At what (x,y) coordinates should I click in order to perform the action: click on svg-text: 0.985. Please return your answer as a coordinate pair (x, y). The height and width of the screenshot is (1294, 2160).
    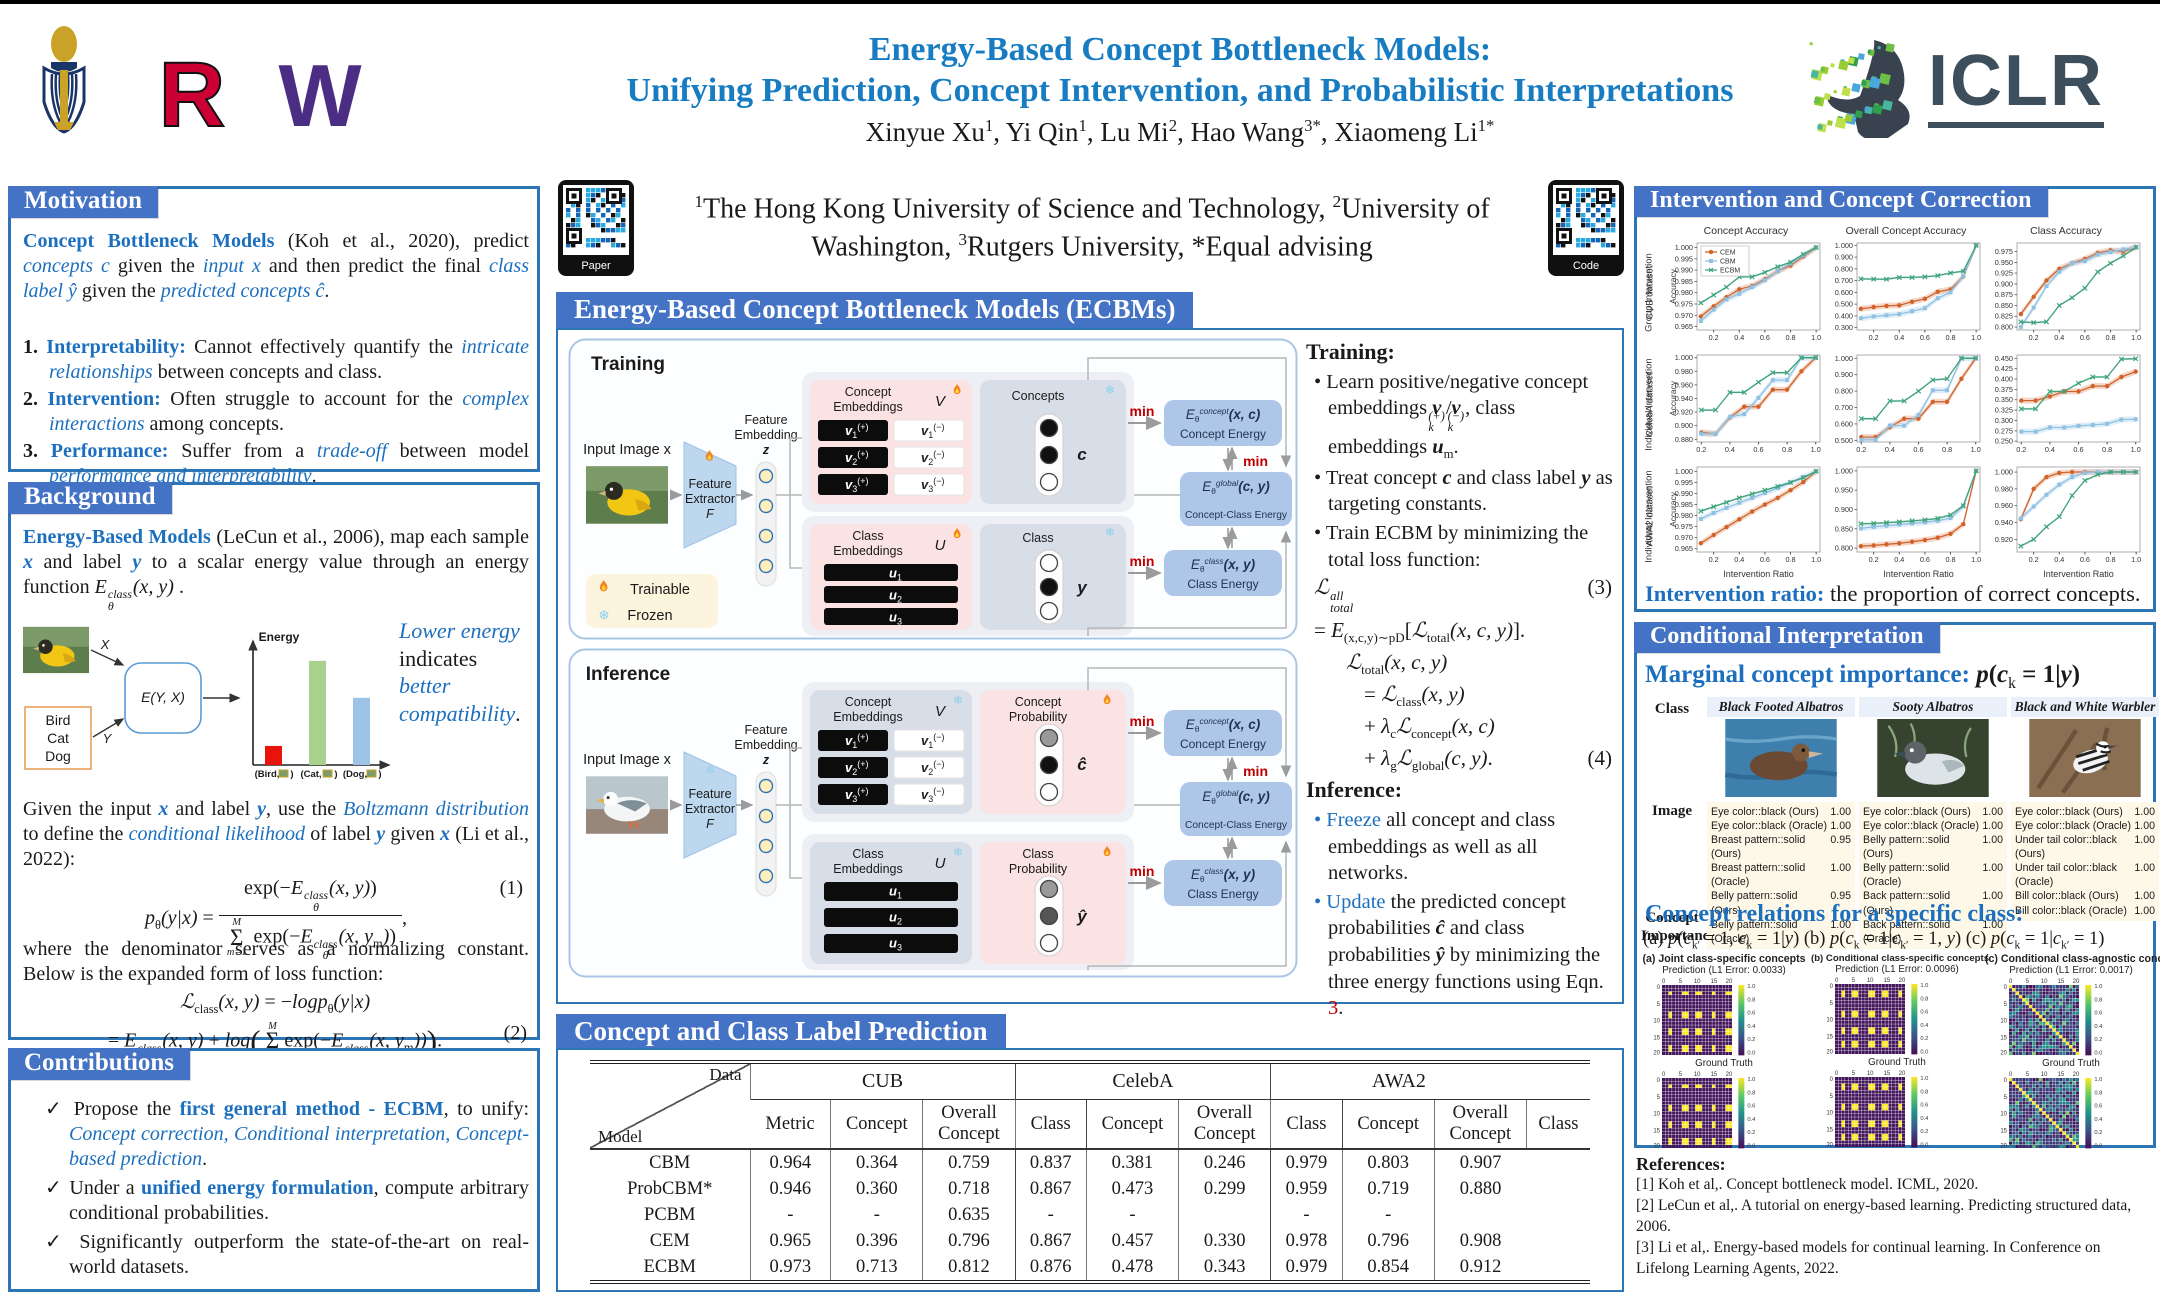
    Looking at the image, I should click on (1684, 281).